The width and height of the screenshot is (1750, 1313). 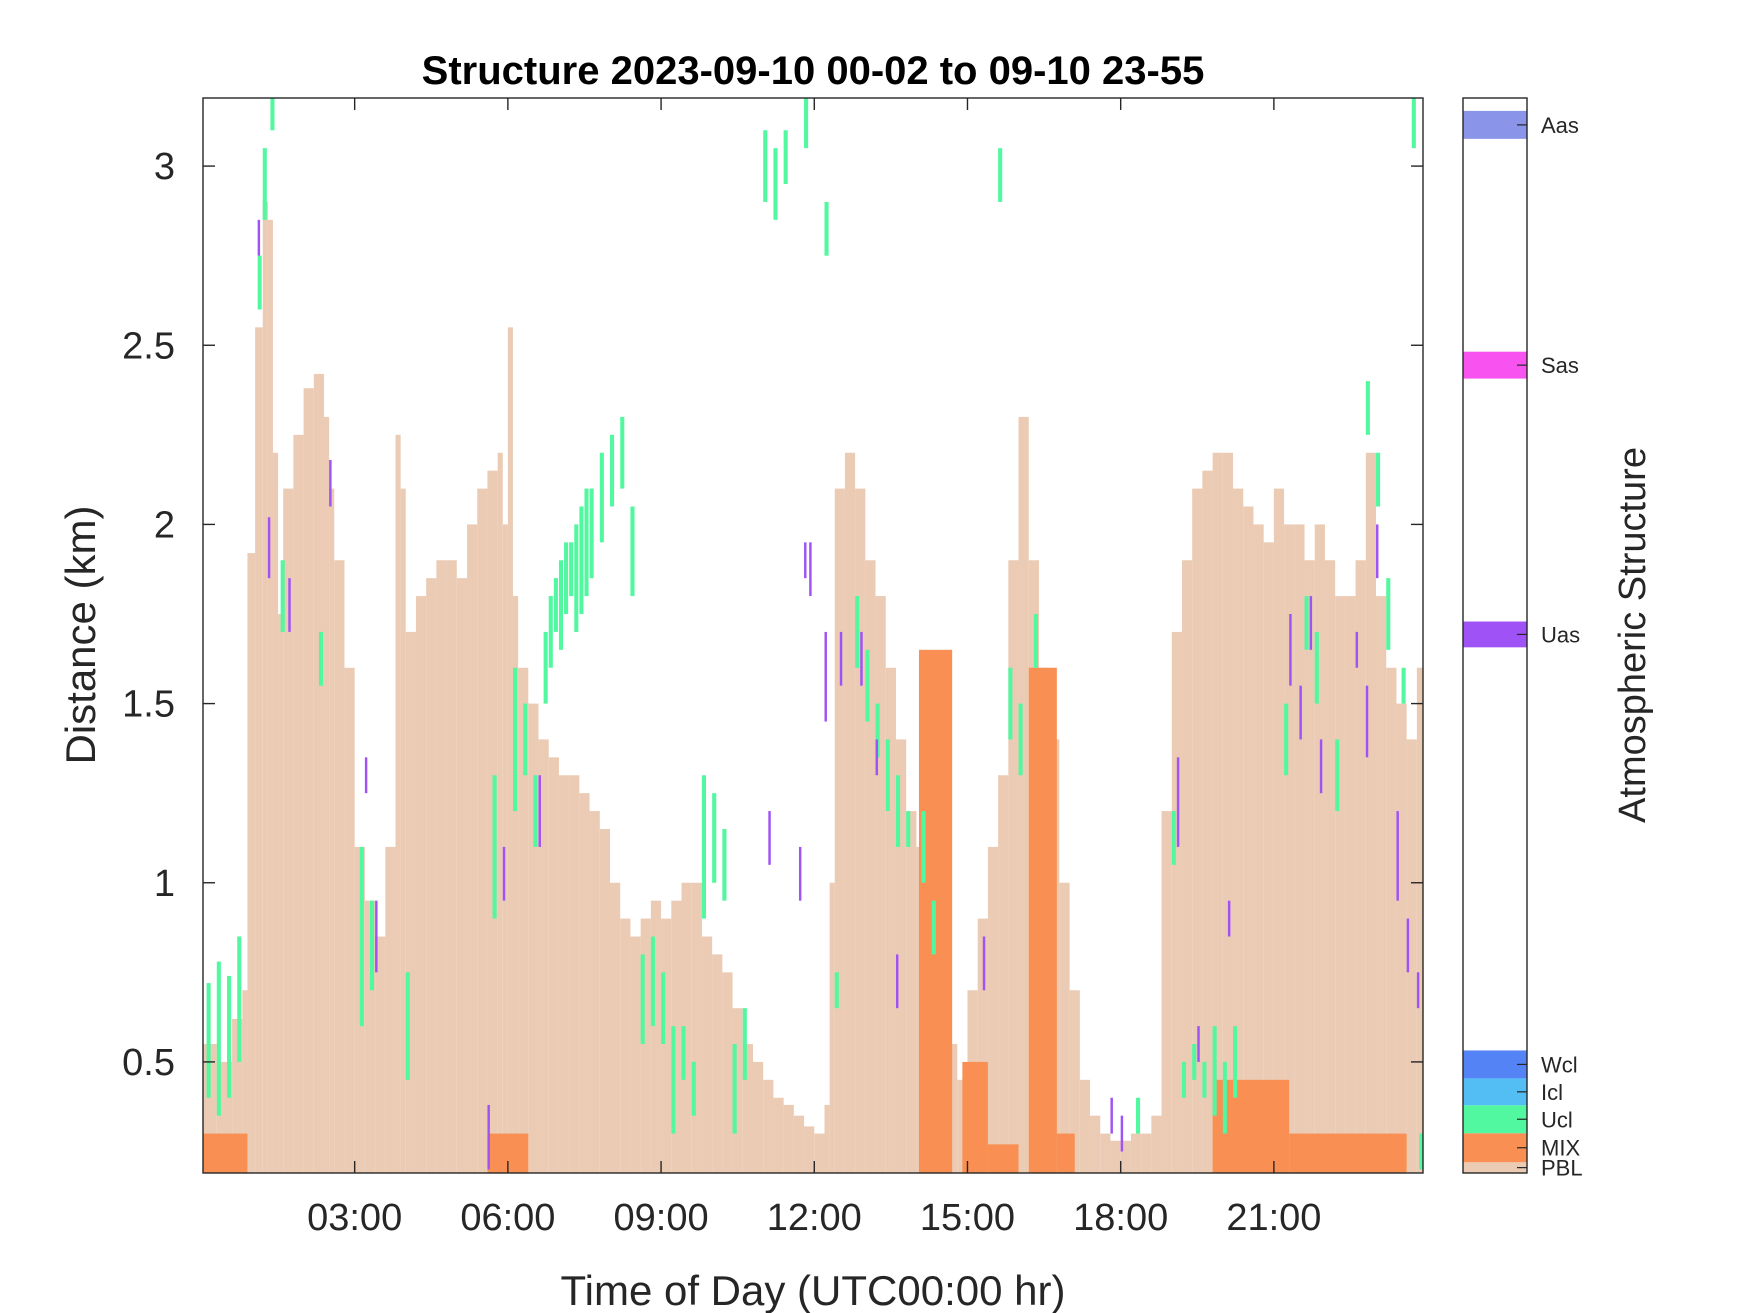 I want to click on colorbar-label-wcl: Wcl, so click(x=1559, y=1064).